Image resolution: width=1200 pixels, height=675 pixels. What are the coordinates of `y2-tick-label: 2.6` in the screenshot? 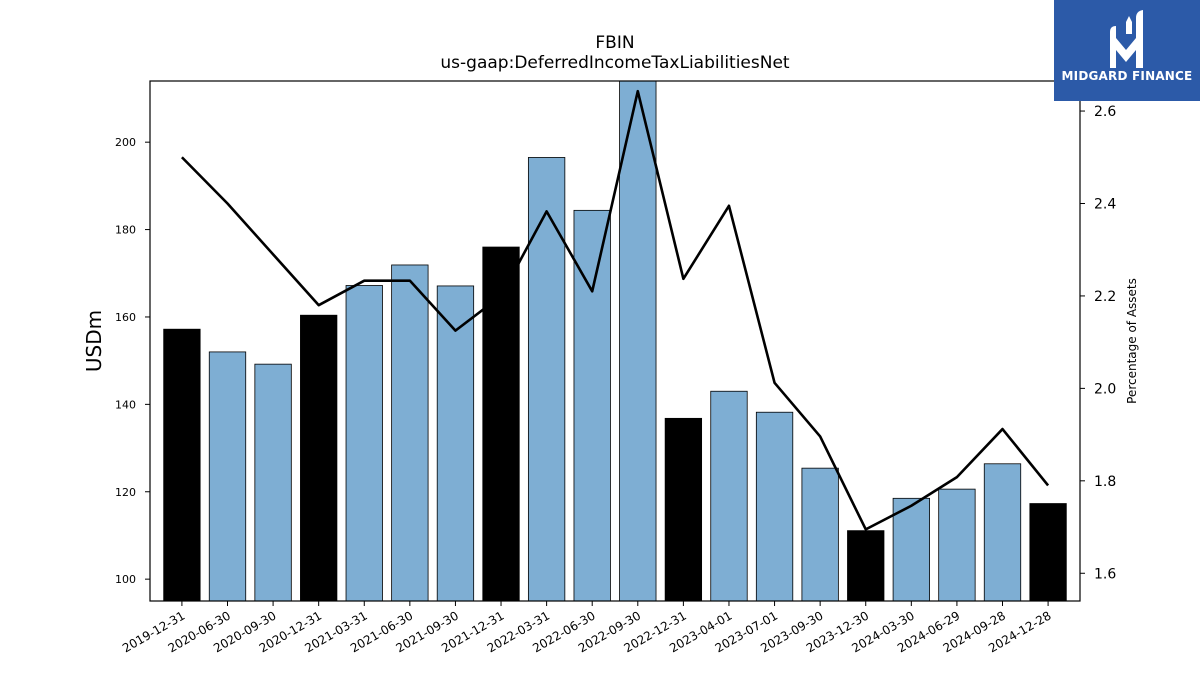 It's located at (1105, 112).